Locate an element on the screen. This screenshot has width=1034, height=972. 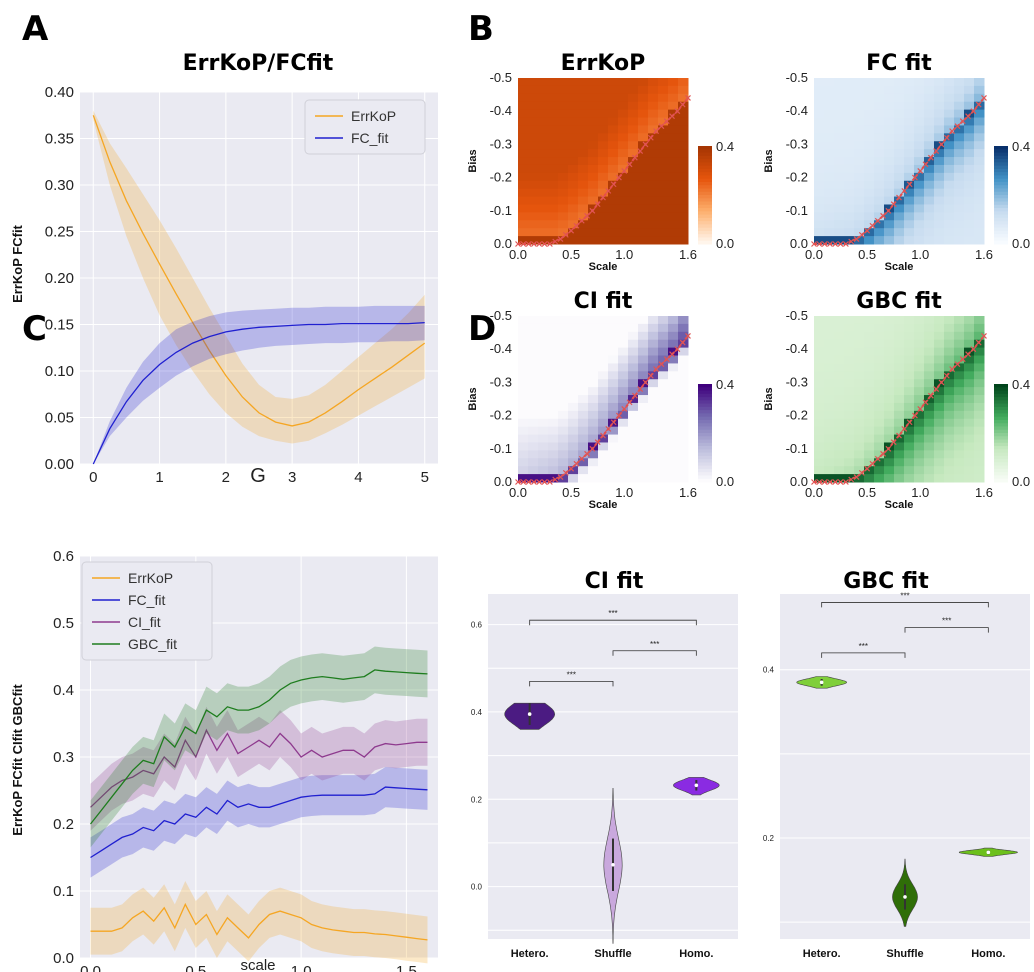
panel-label-b: B is located at coordinates (481, 29).